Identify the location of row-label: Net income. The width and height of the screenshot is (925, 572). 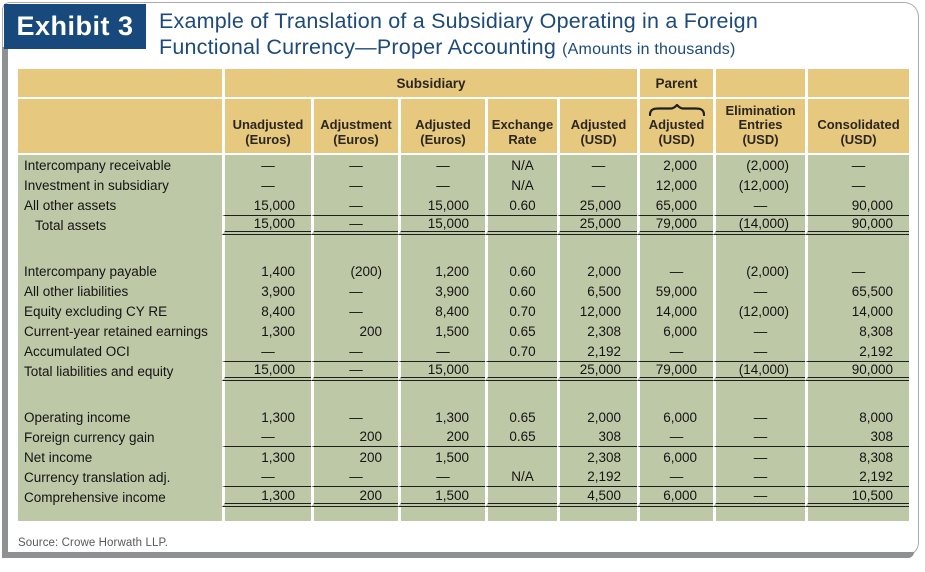
(120, 457).